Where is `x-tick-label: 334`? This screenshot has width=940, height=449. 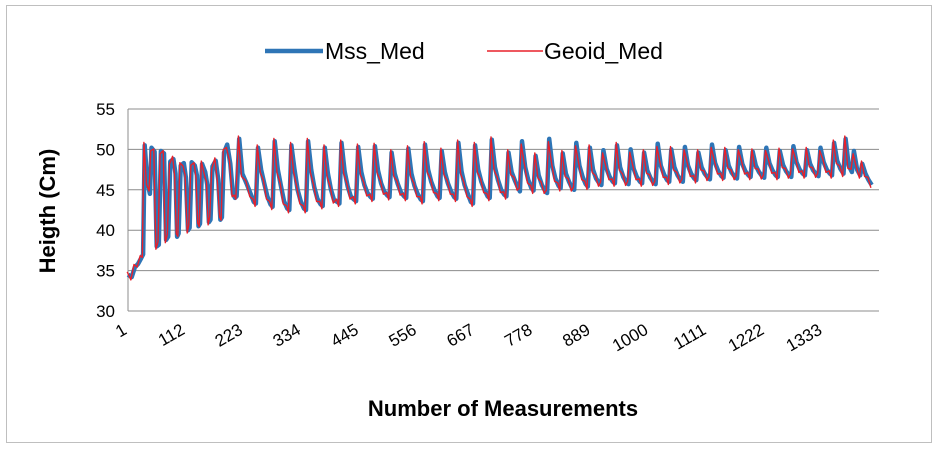 x-tick-label: 334 is located at coordinates (287, 335).